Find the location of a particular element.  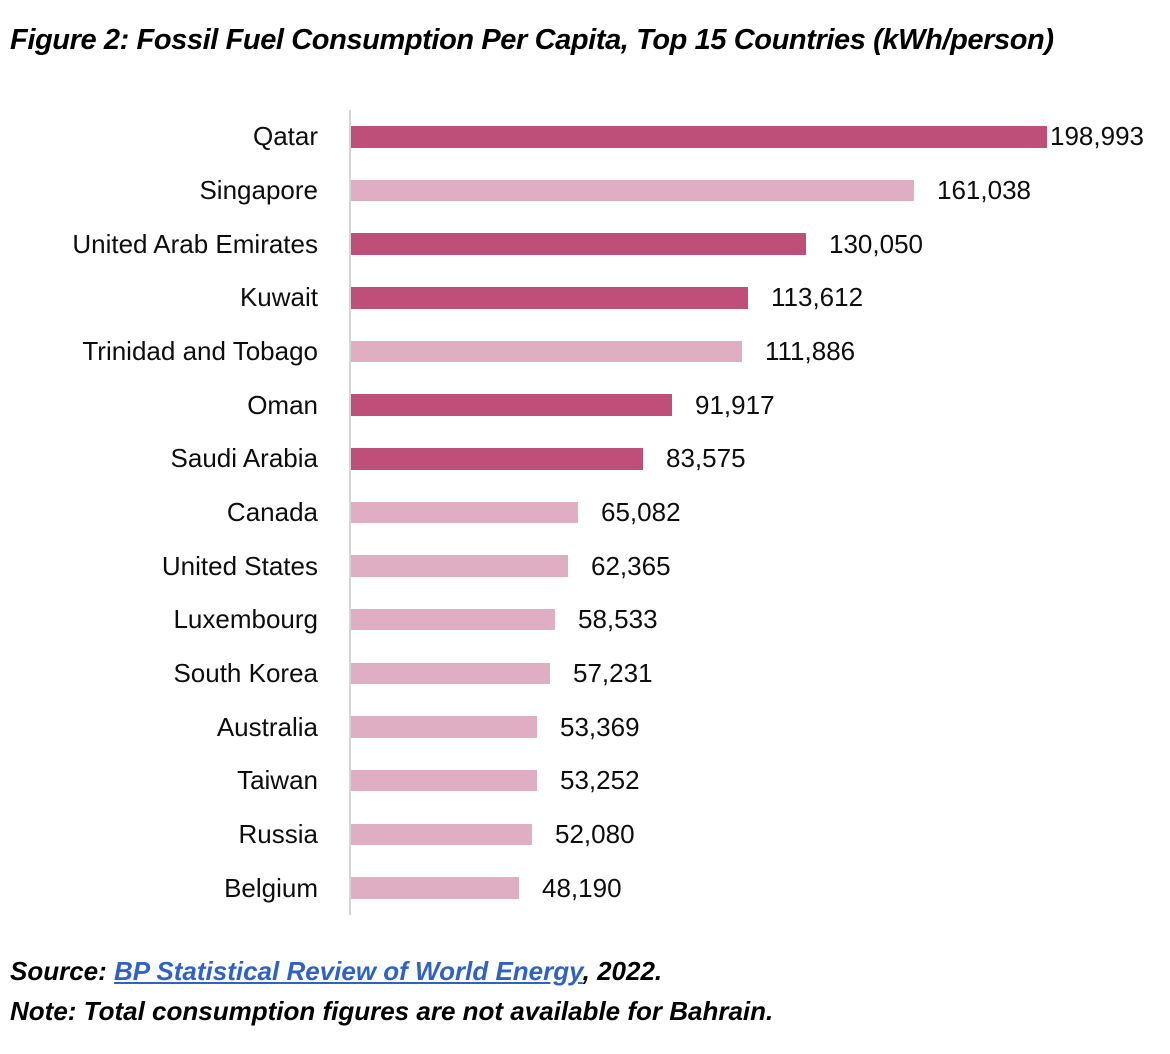

chart-row: Kuwait 113,612 is located at coordinates (585, 298).